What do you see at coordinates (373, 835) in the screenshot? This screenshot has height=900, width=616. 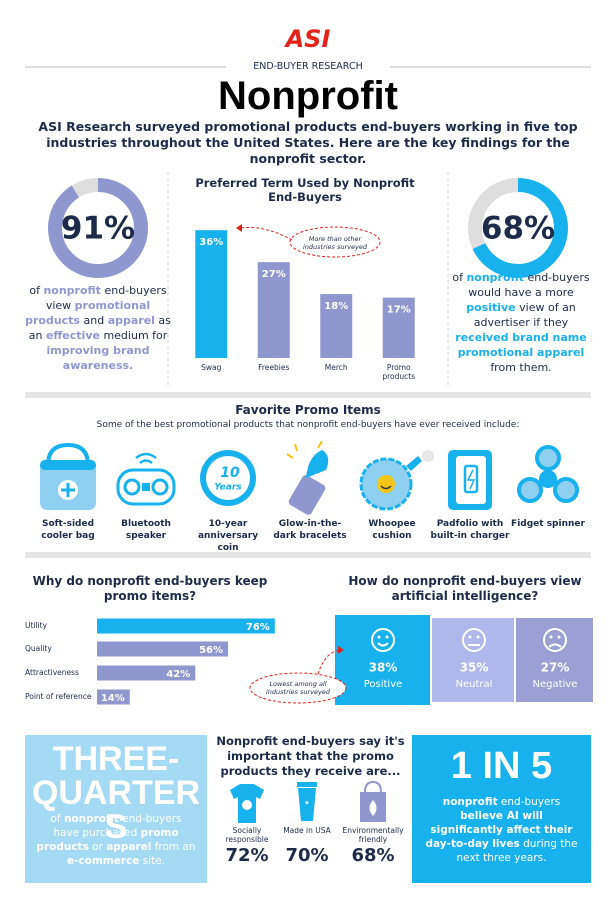 I see `item-label: Environmentally friendly` at bounding box center [373, 835].